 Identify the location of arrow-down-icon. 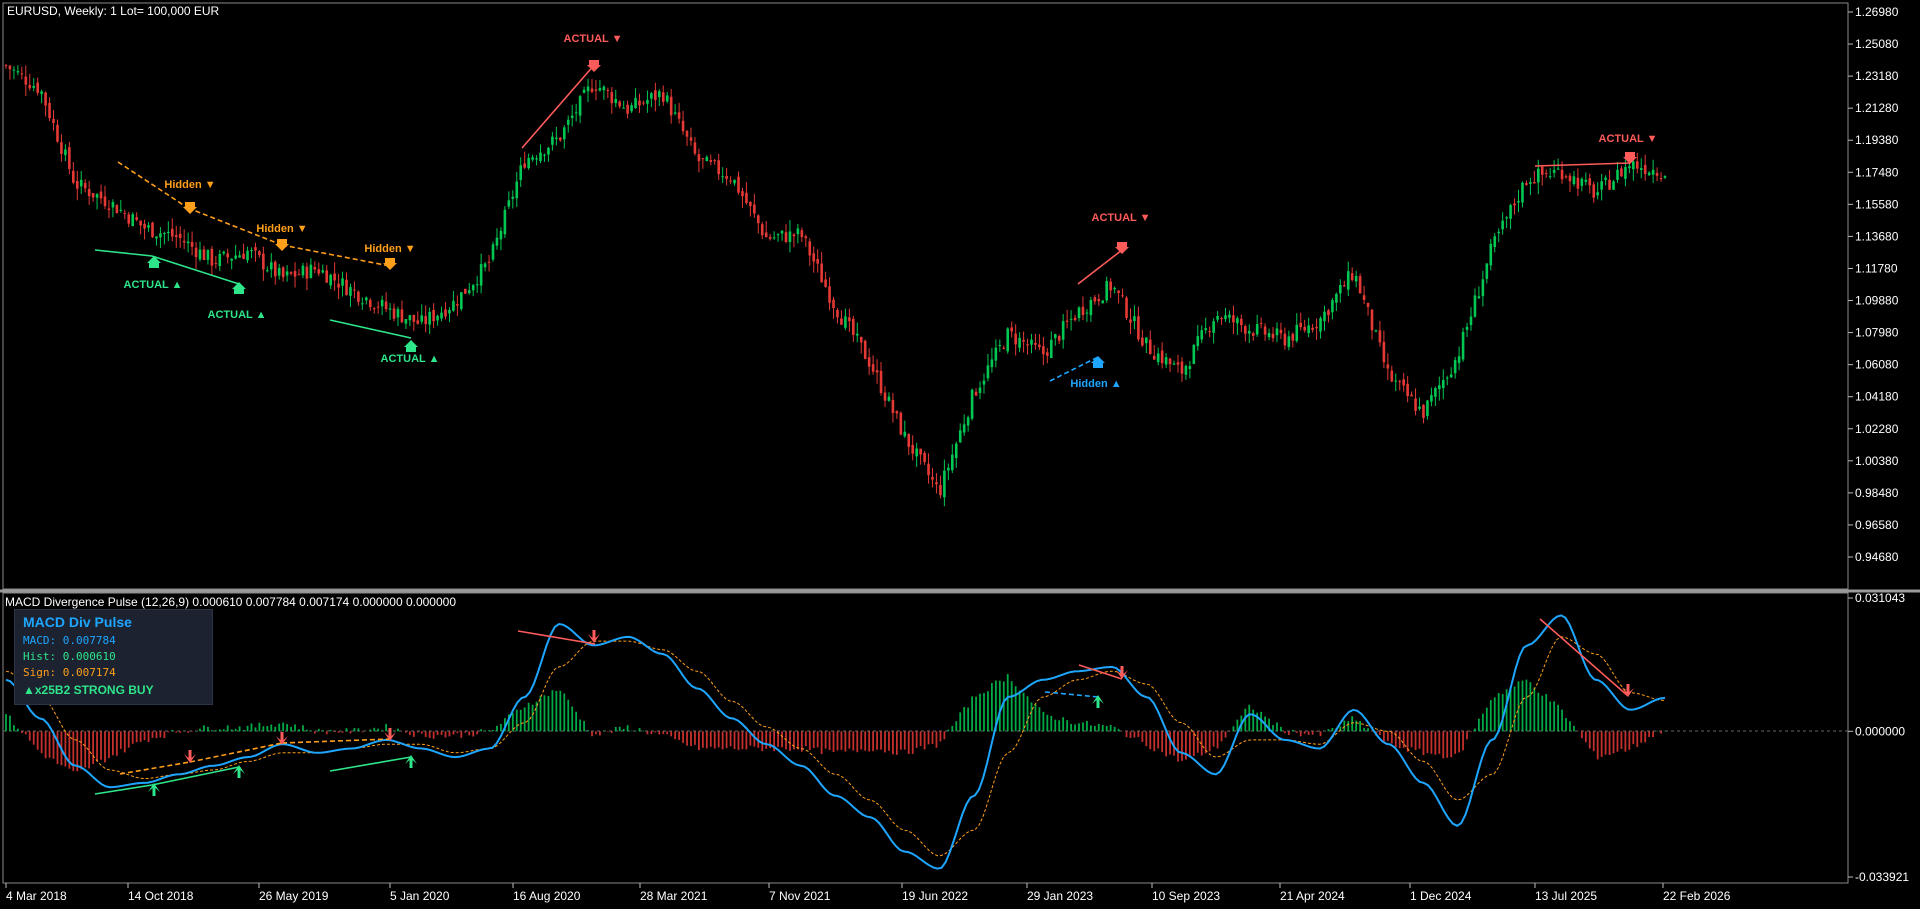
(1122, 672).